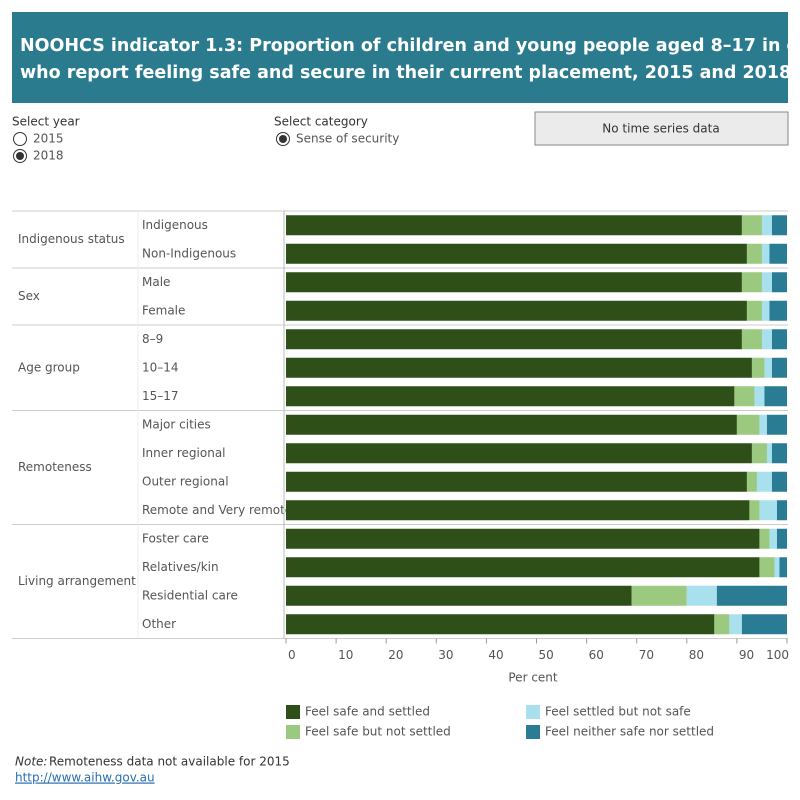  What do you see at coordinates (46, 122) in the screenshot?
I see `control-label: Select year` at bounding box center [46, 122].